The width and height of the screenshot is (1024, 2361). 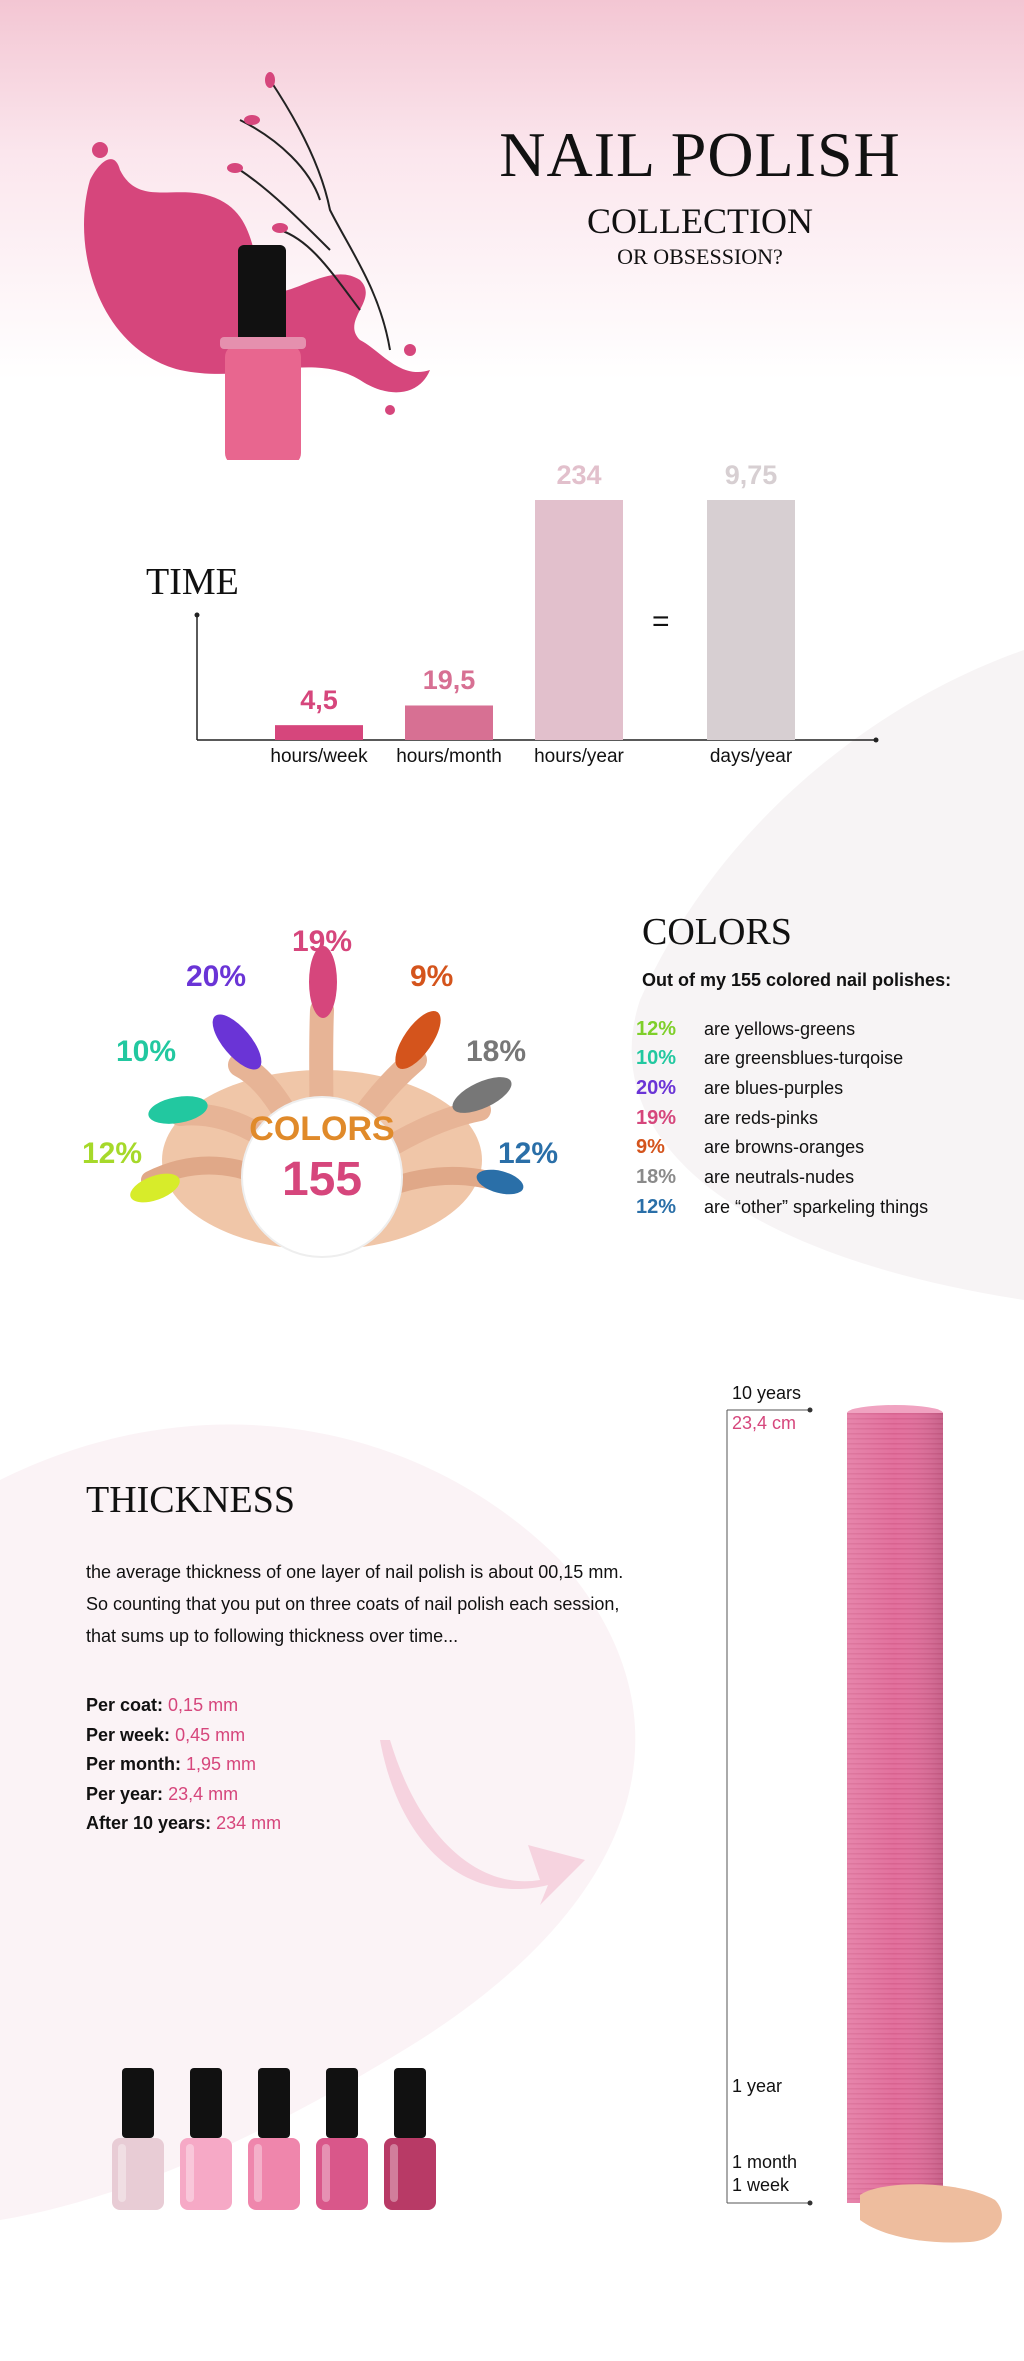 What do you see at coordinates (322, 1129) in the screenshot?
I see `colors-badge-word: COLORS` at bounding box center [322, 1129].